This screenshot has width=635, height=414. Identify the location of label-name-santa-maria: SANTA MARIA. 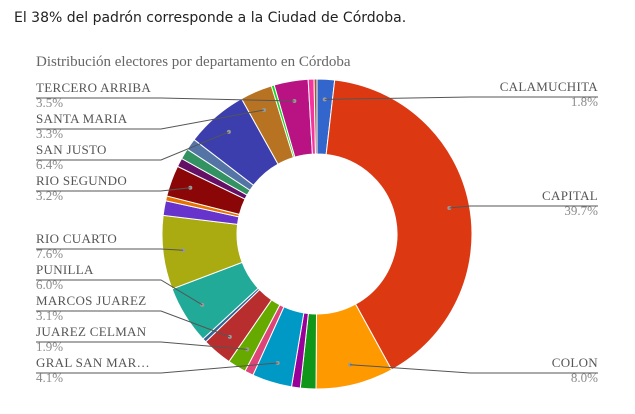
(82, 118).